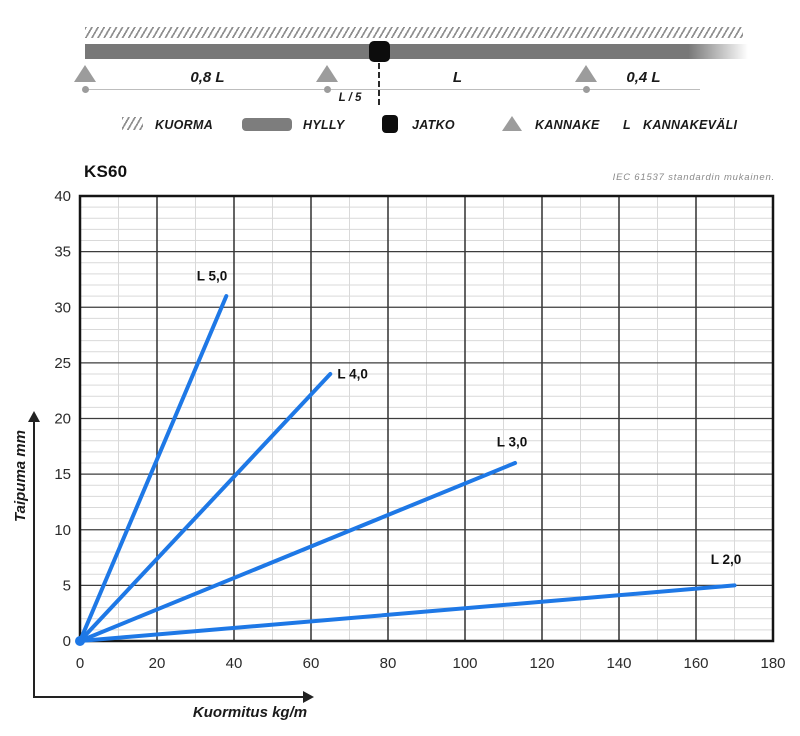 The height and width of the screenshot is (736, 800). What do you see at coordinates (62, 474) in the screenshot?
I see `y-tick-label: 15` at bounding box center [62, 474].